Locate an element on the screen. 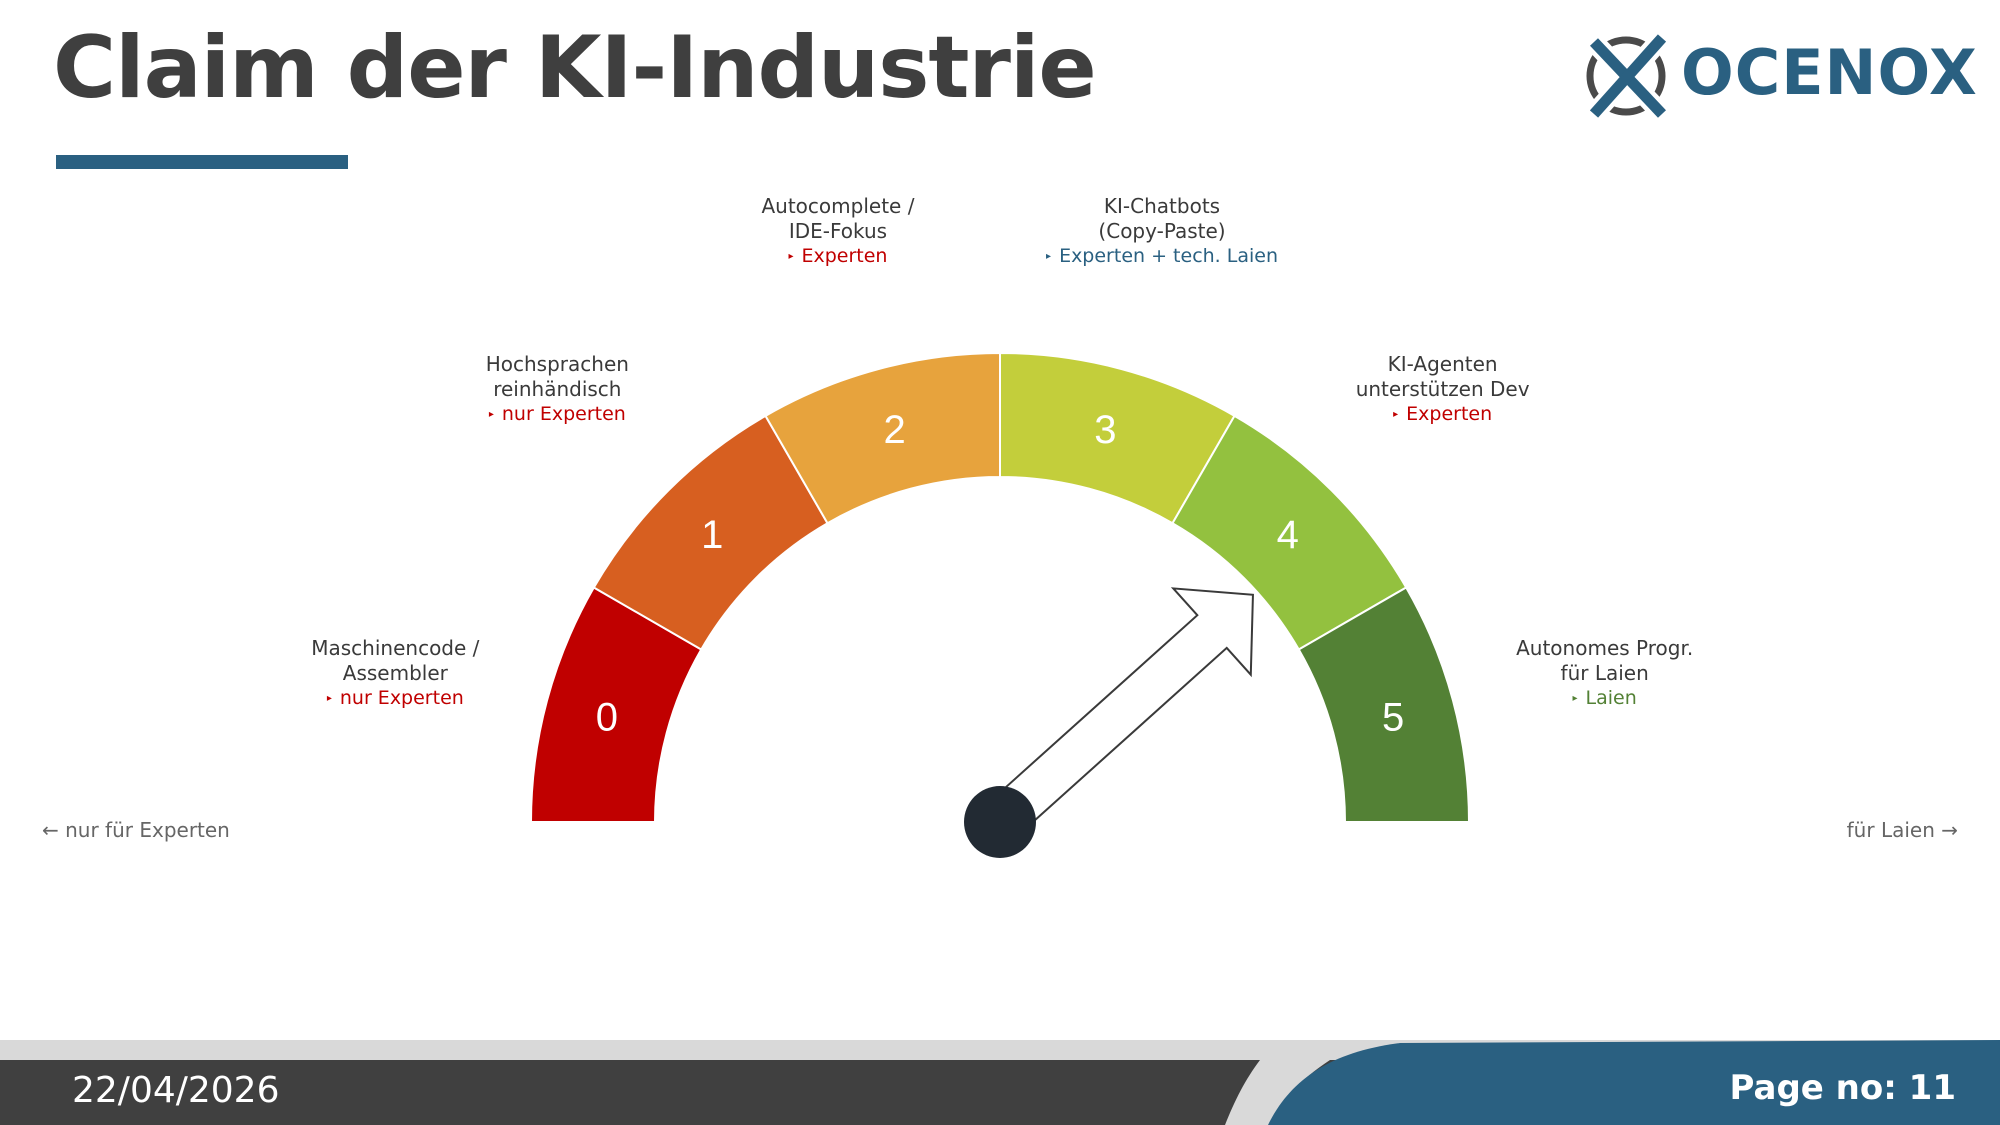 Image resolution: width=2000 pixels, height=1125 pixels. stage-title-line: (Copy-Paste) is located at coordinates (1162, 231).